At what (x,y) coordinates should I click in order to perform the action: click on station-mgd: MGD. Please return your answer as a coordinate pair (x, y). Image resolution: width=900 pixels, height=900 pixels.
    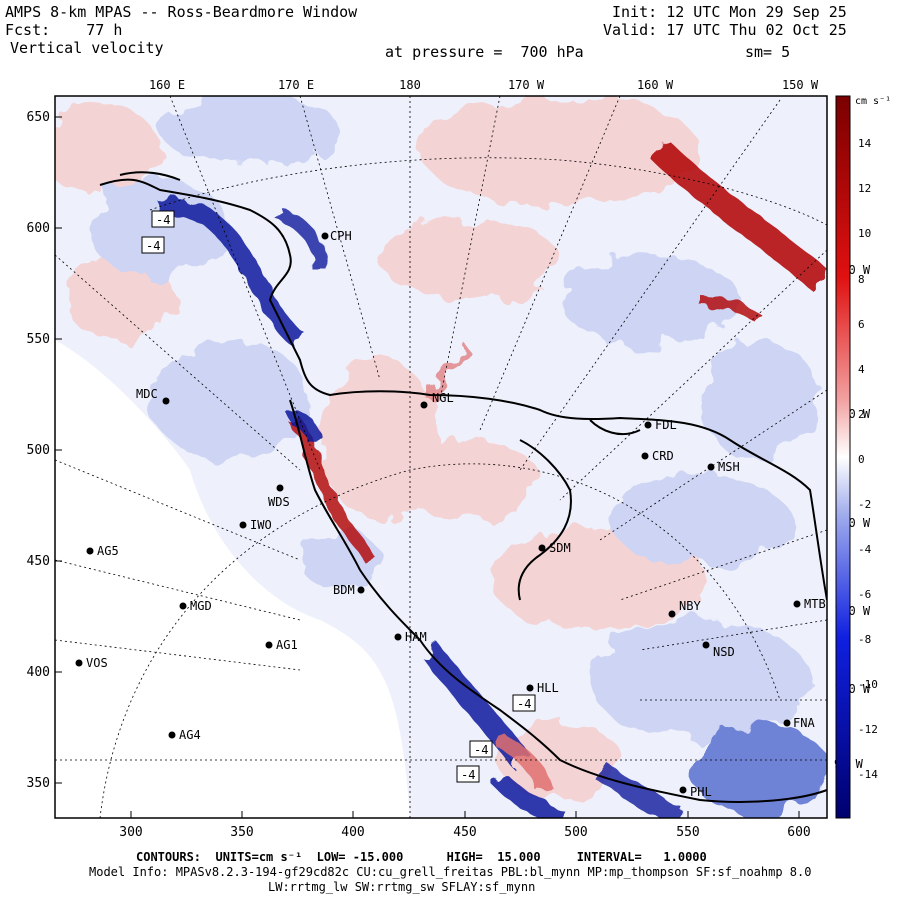
    Looking at the image, I should click on (195, 606).